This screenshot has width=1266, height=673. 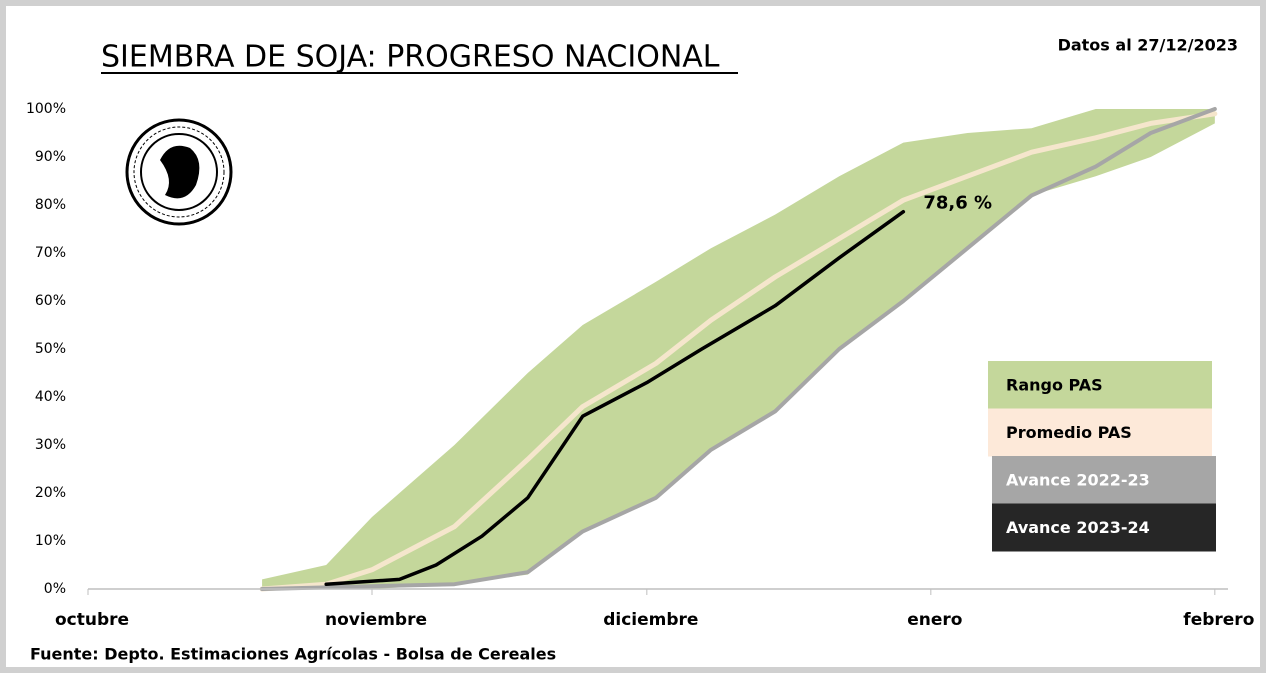 I want to click on legend-label: Avance 2023-24, so click(x=1078, y=527).